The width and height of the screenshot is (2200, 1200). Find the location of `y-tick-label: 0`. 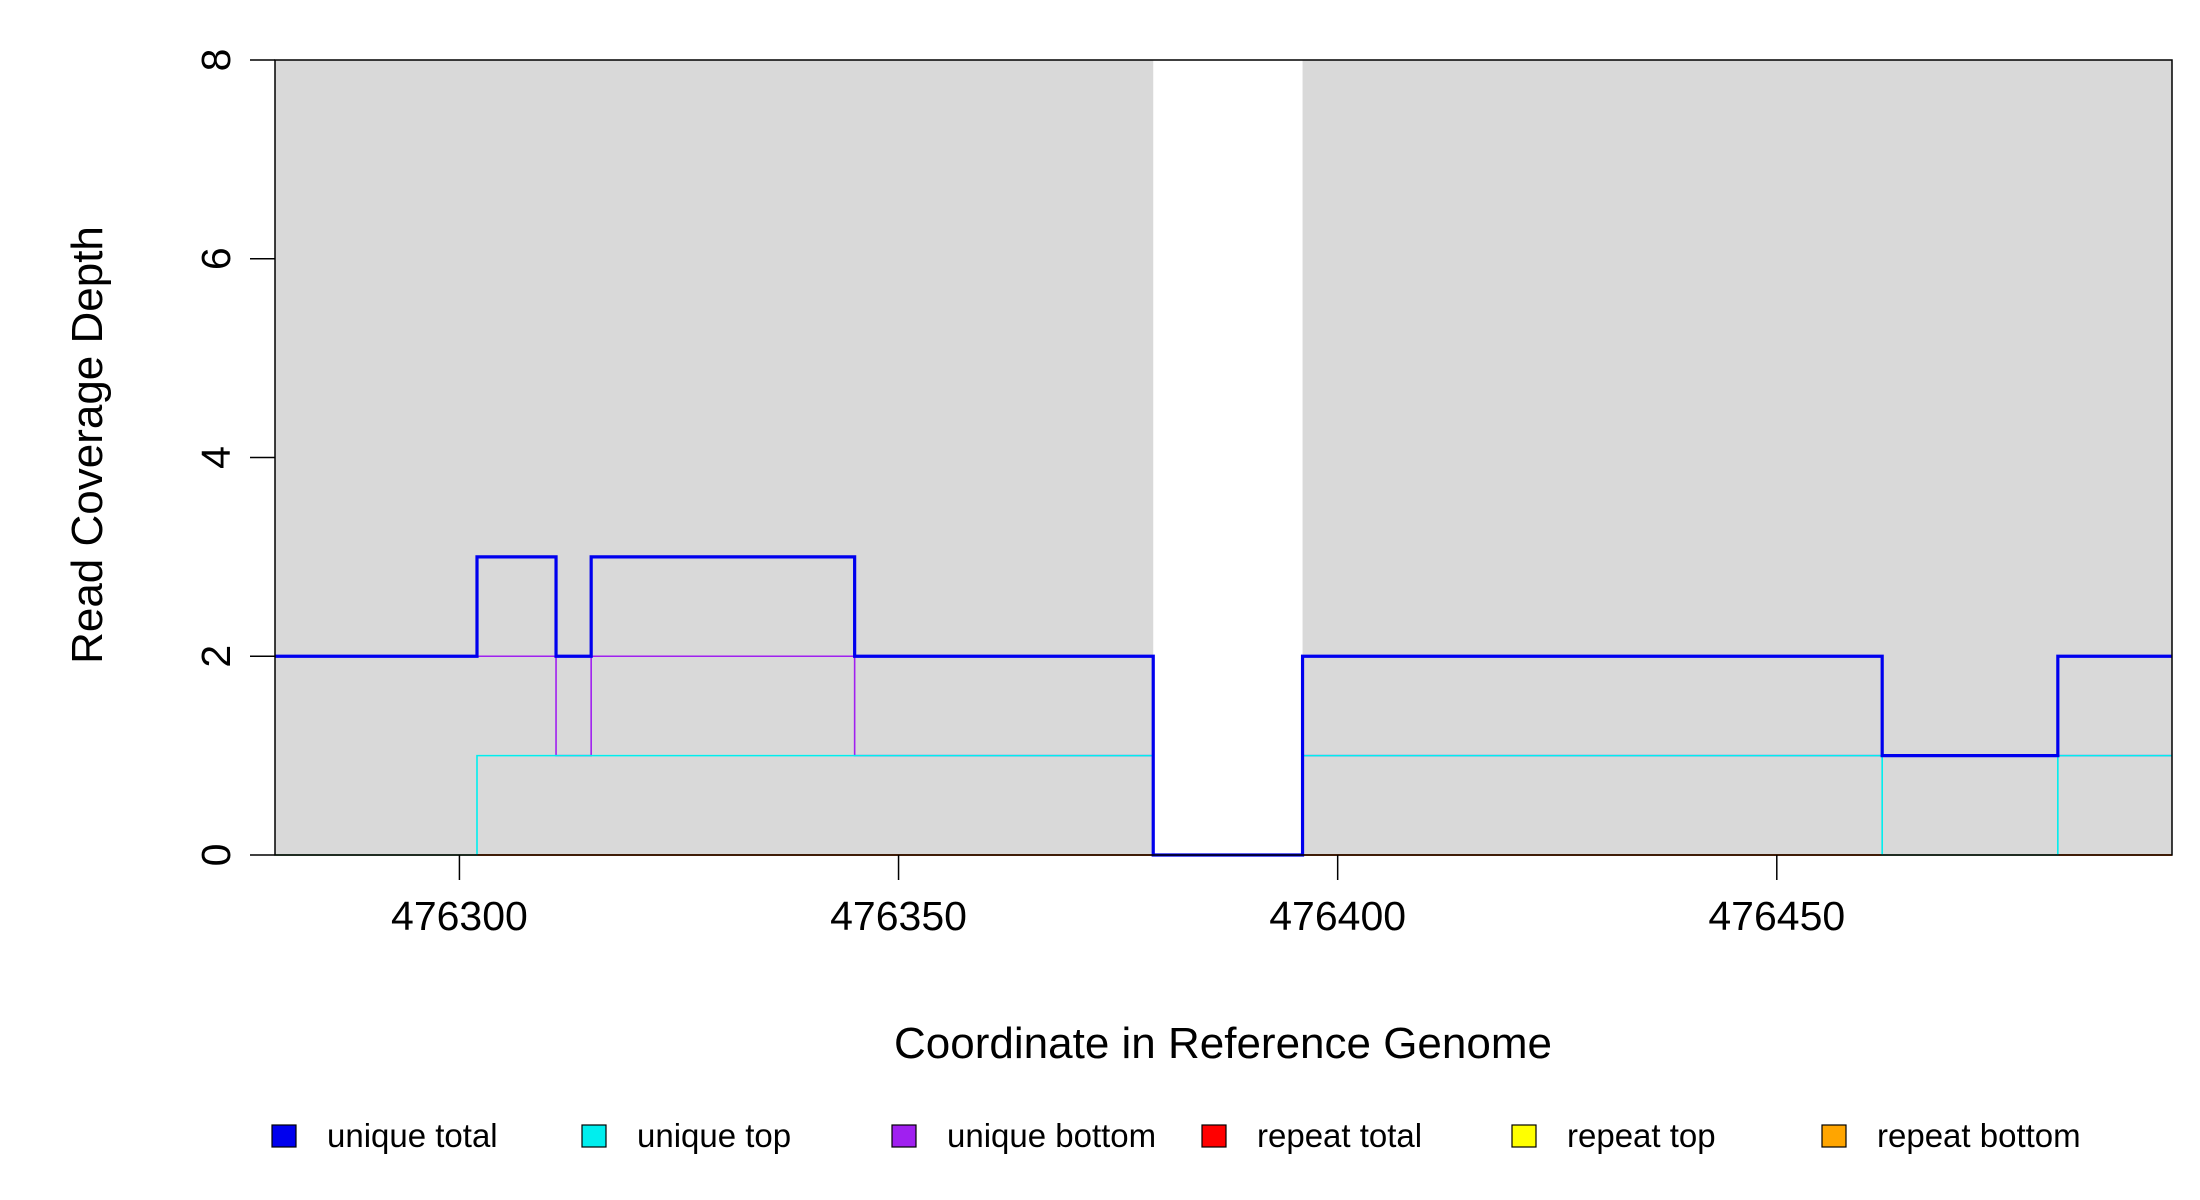

y-tick-label: 0 is located at coordinates (216, 855).